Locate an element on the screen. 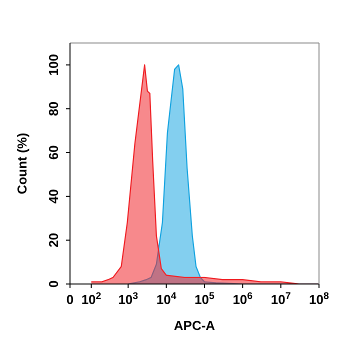  x-tick-label: 10$^{6}$ is located at coordinates (243, 298).